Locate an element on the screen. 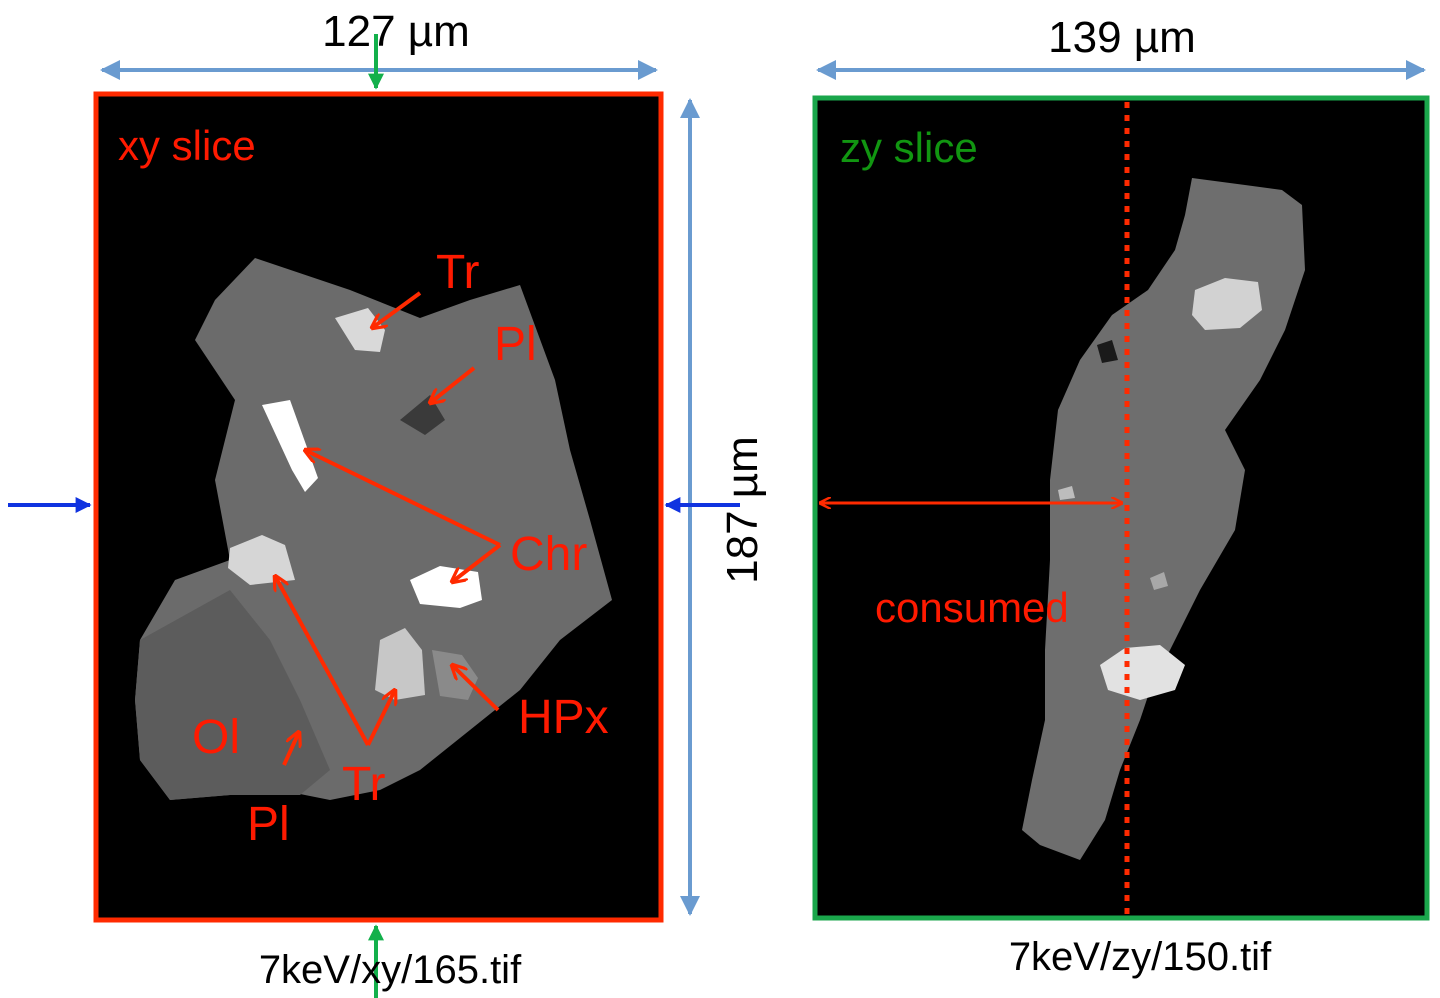 The image size is (1440, 998). label-hpx: HPx is located at coordinates (563, 717).